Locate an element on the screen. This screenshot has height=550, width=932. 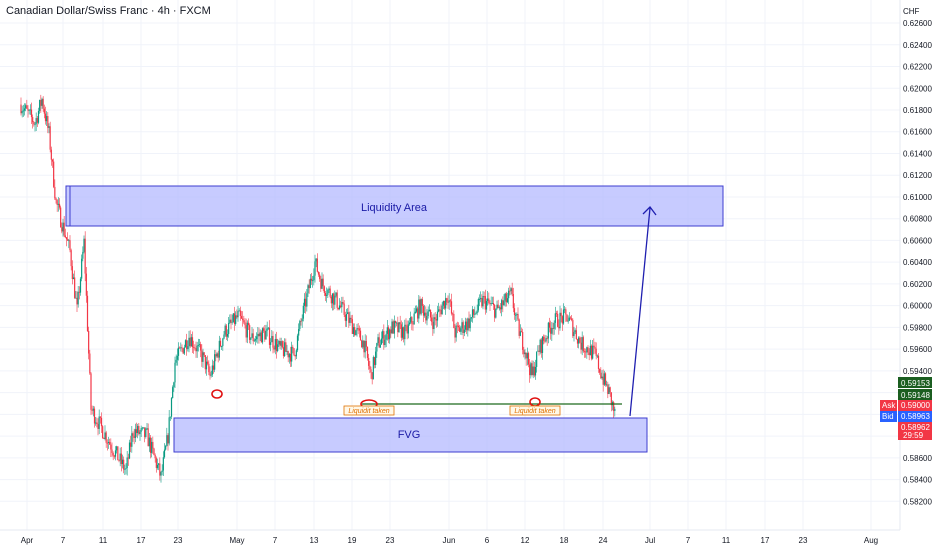
x-tick-label: May is located at coordinates (236, 540).